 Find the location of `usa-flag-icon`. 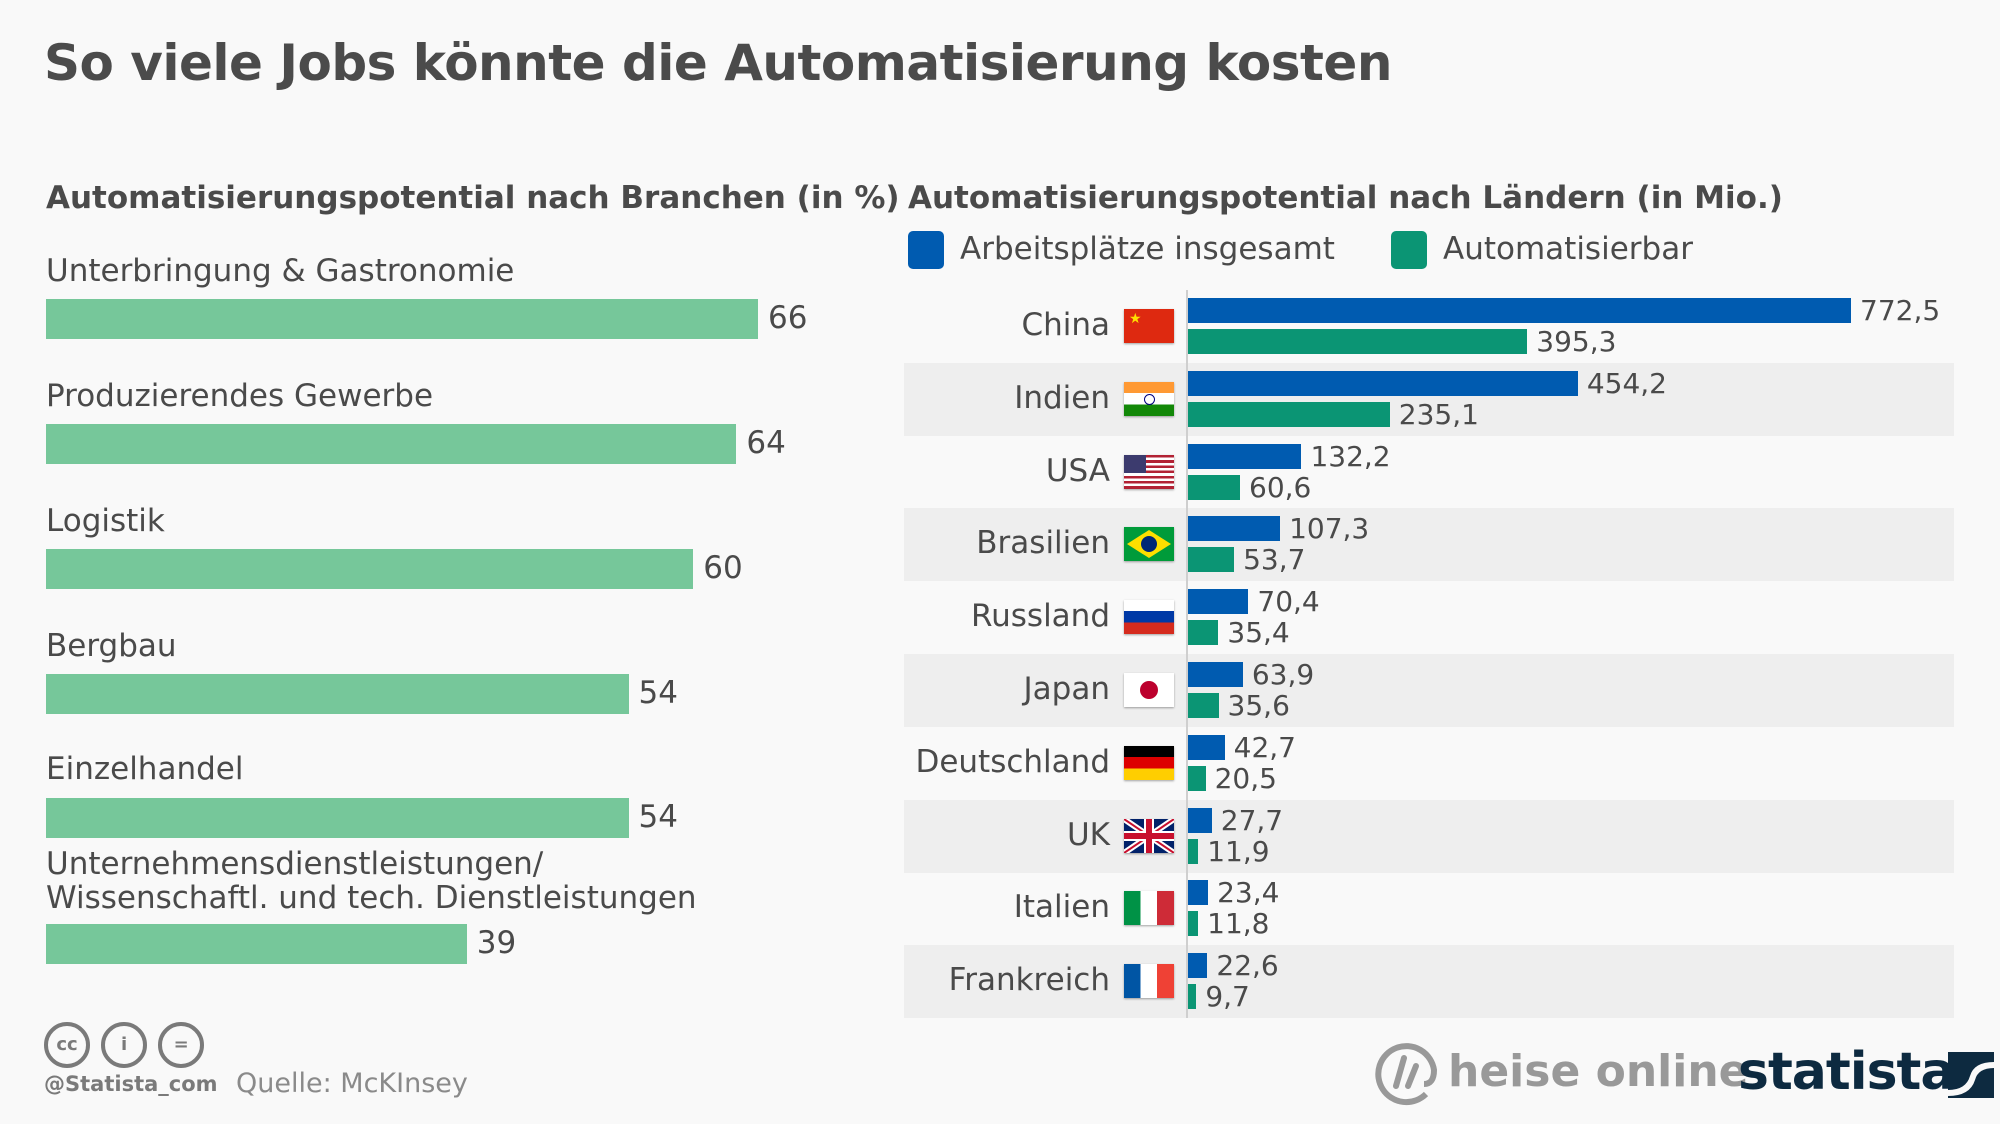

usa-flag-icon is located at coordinates (1149, 471).